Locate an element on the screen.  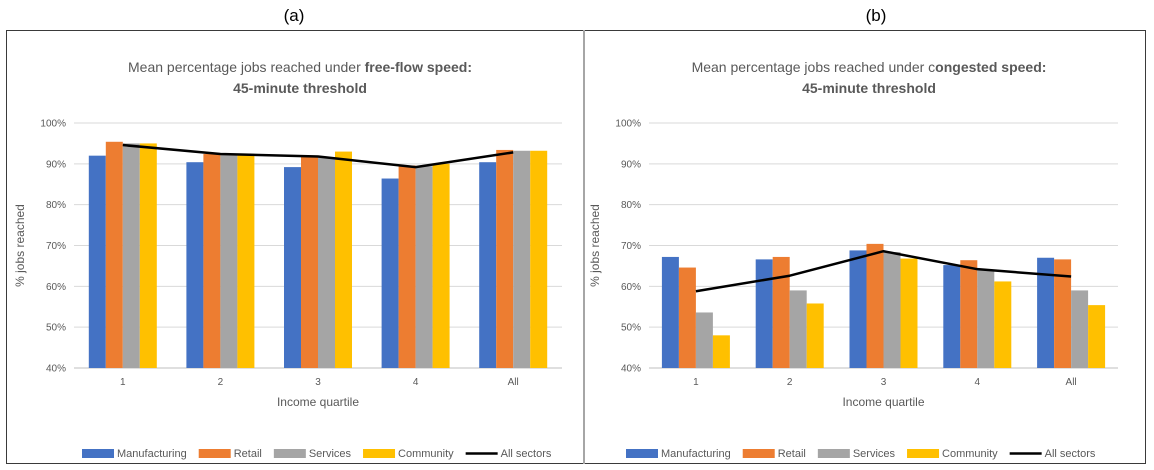
chart-a-legend-label-services: Services is located at coordinates (330, 454).